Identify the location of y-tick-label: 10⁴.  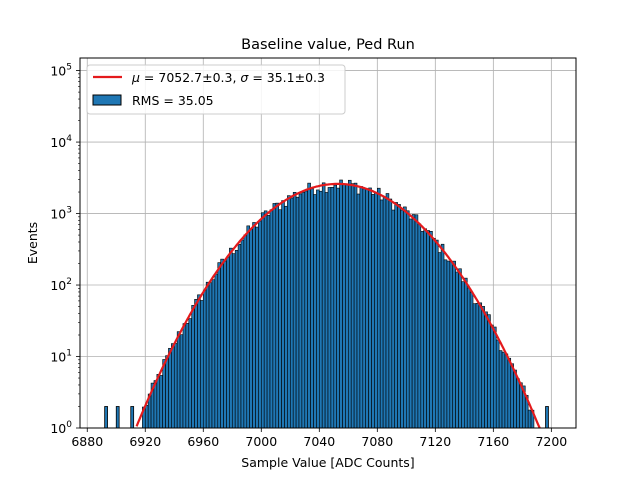
(61, 142).